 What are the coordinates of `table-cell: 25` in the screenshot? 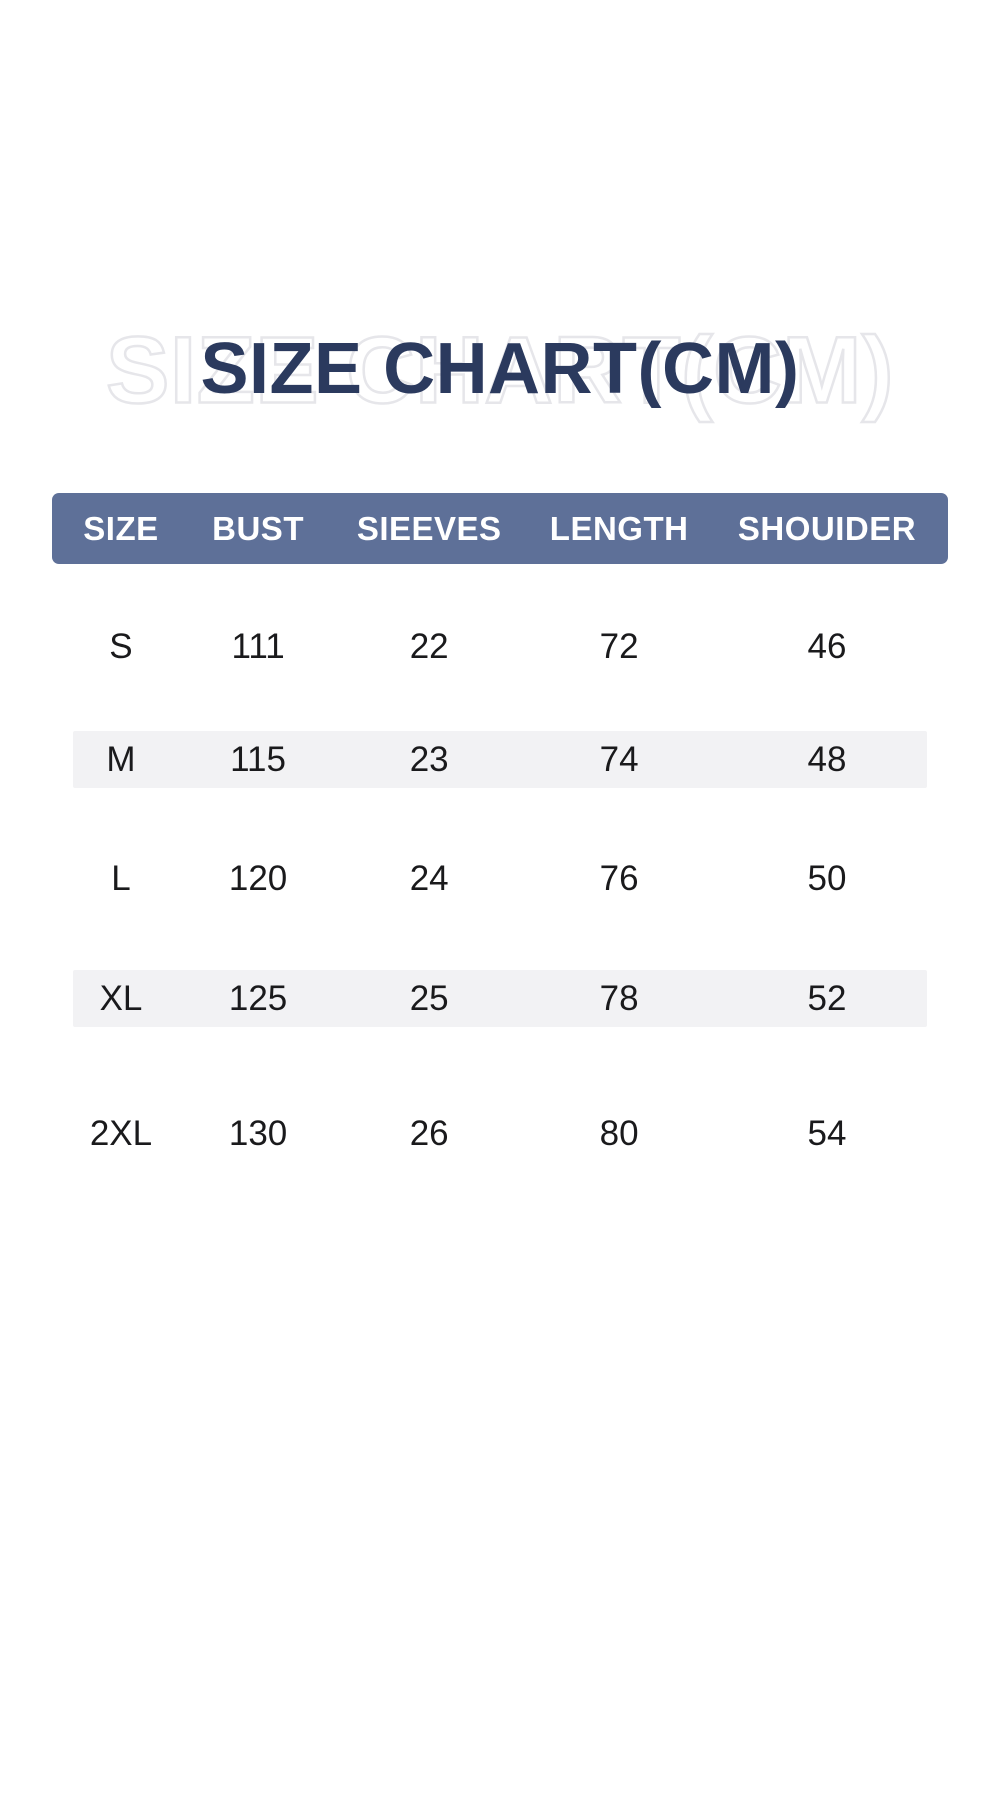 It's located at (429, 998).